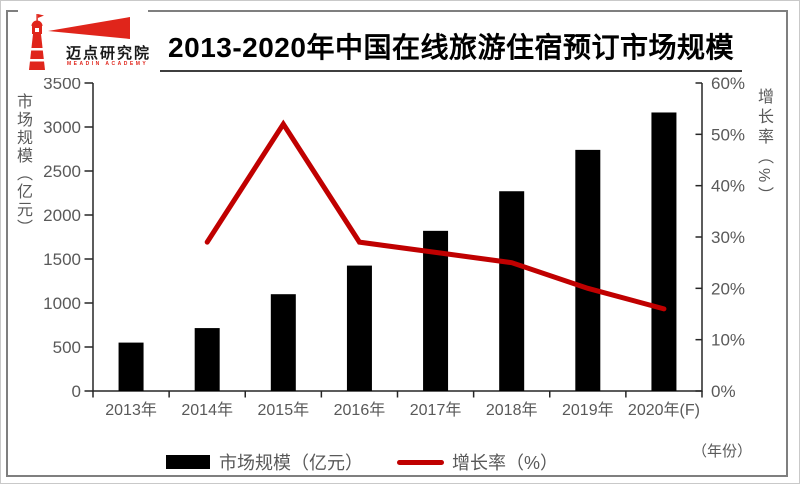 The width and height of the screenshot is (800, 484). I want to click on right-axis-tick-label: 40%, so click(728, 186).